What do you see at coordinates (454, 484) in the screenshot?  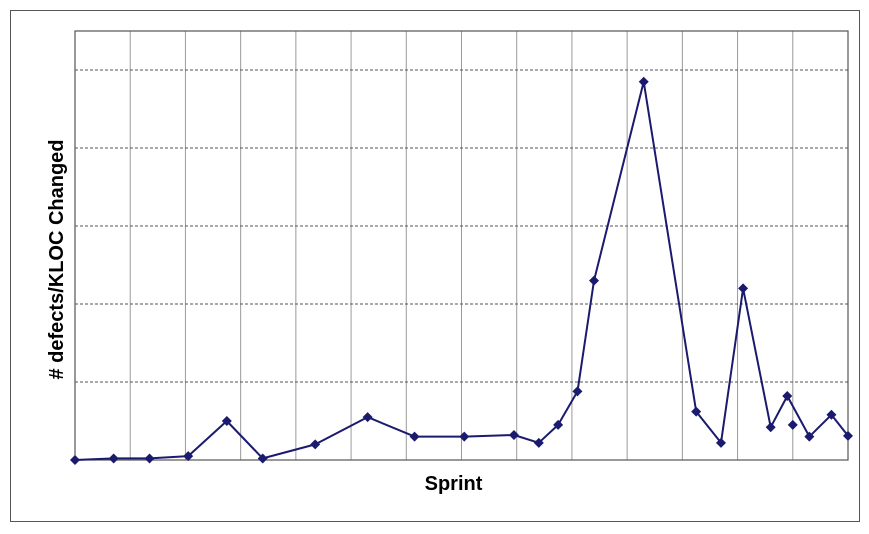 I see `x-axis-title: Sprint` at bounding box center [454, 484].